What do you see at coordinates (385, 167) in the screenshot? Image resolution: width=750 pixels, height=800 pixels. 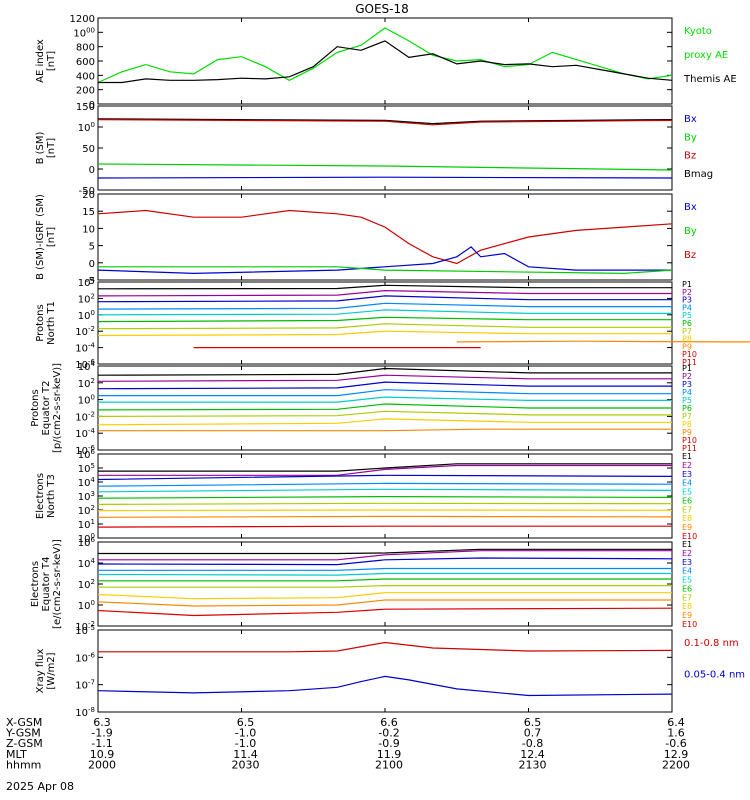 I see `series-line-by` at bounding box center [385, 167].